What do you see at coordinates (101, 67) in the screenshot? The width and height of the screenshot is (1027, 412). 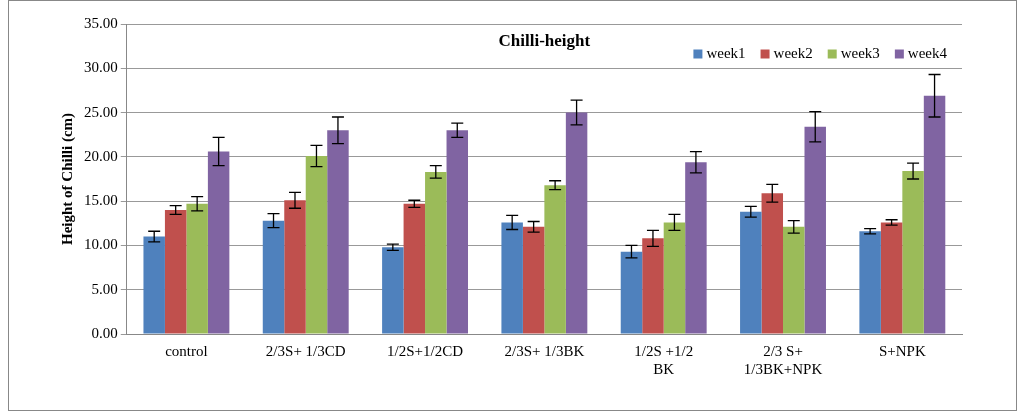 I see `y-tick-label: 30.00` at bounding box center [101, 67].